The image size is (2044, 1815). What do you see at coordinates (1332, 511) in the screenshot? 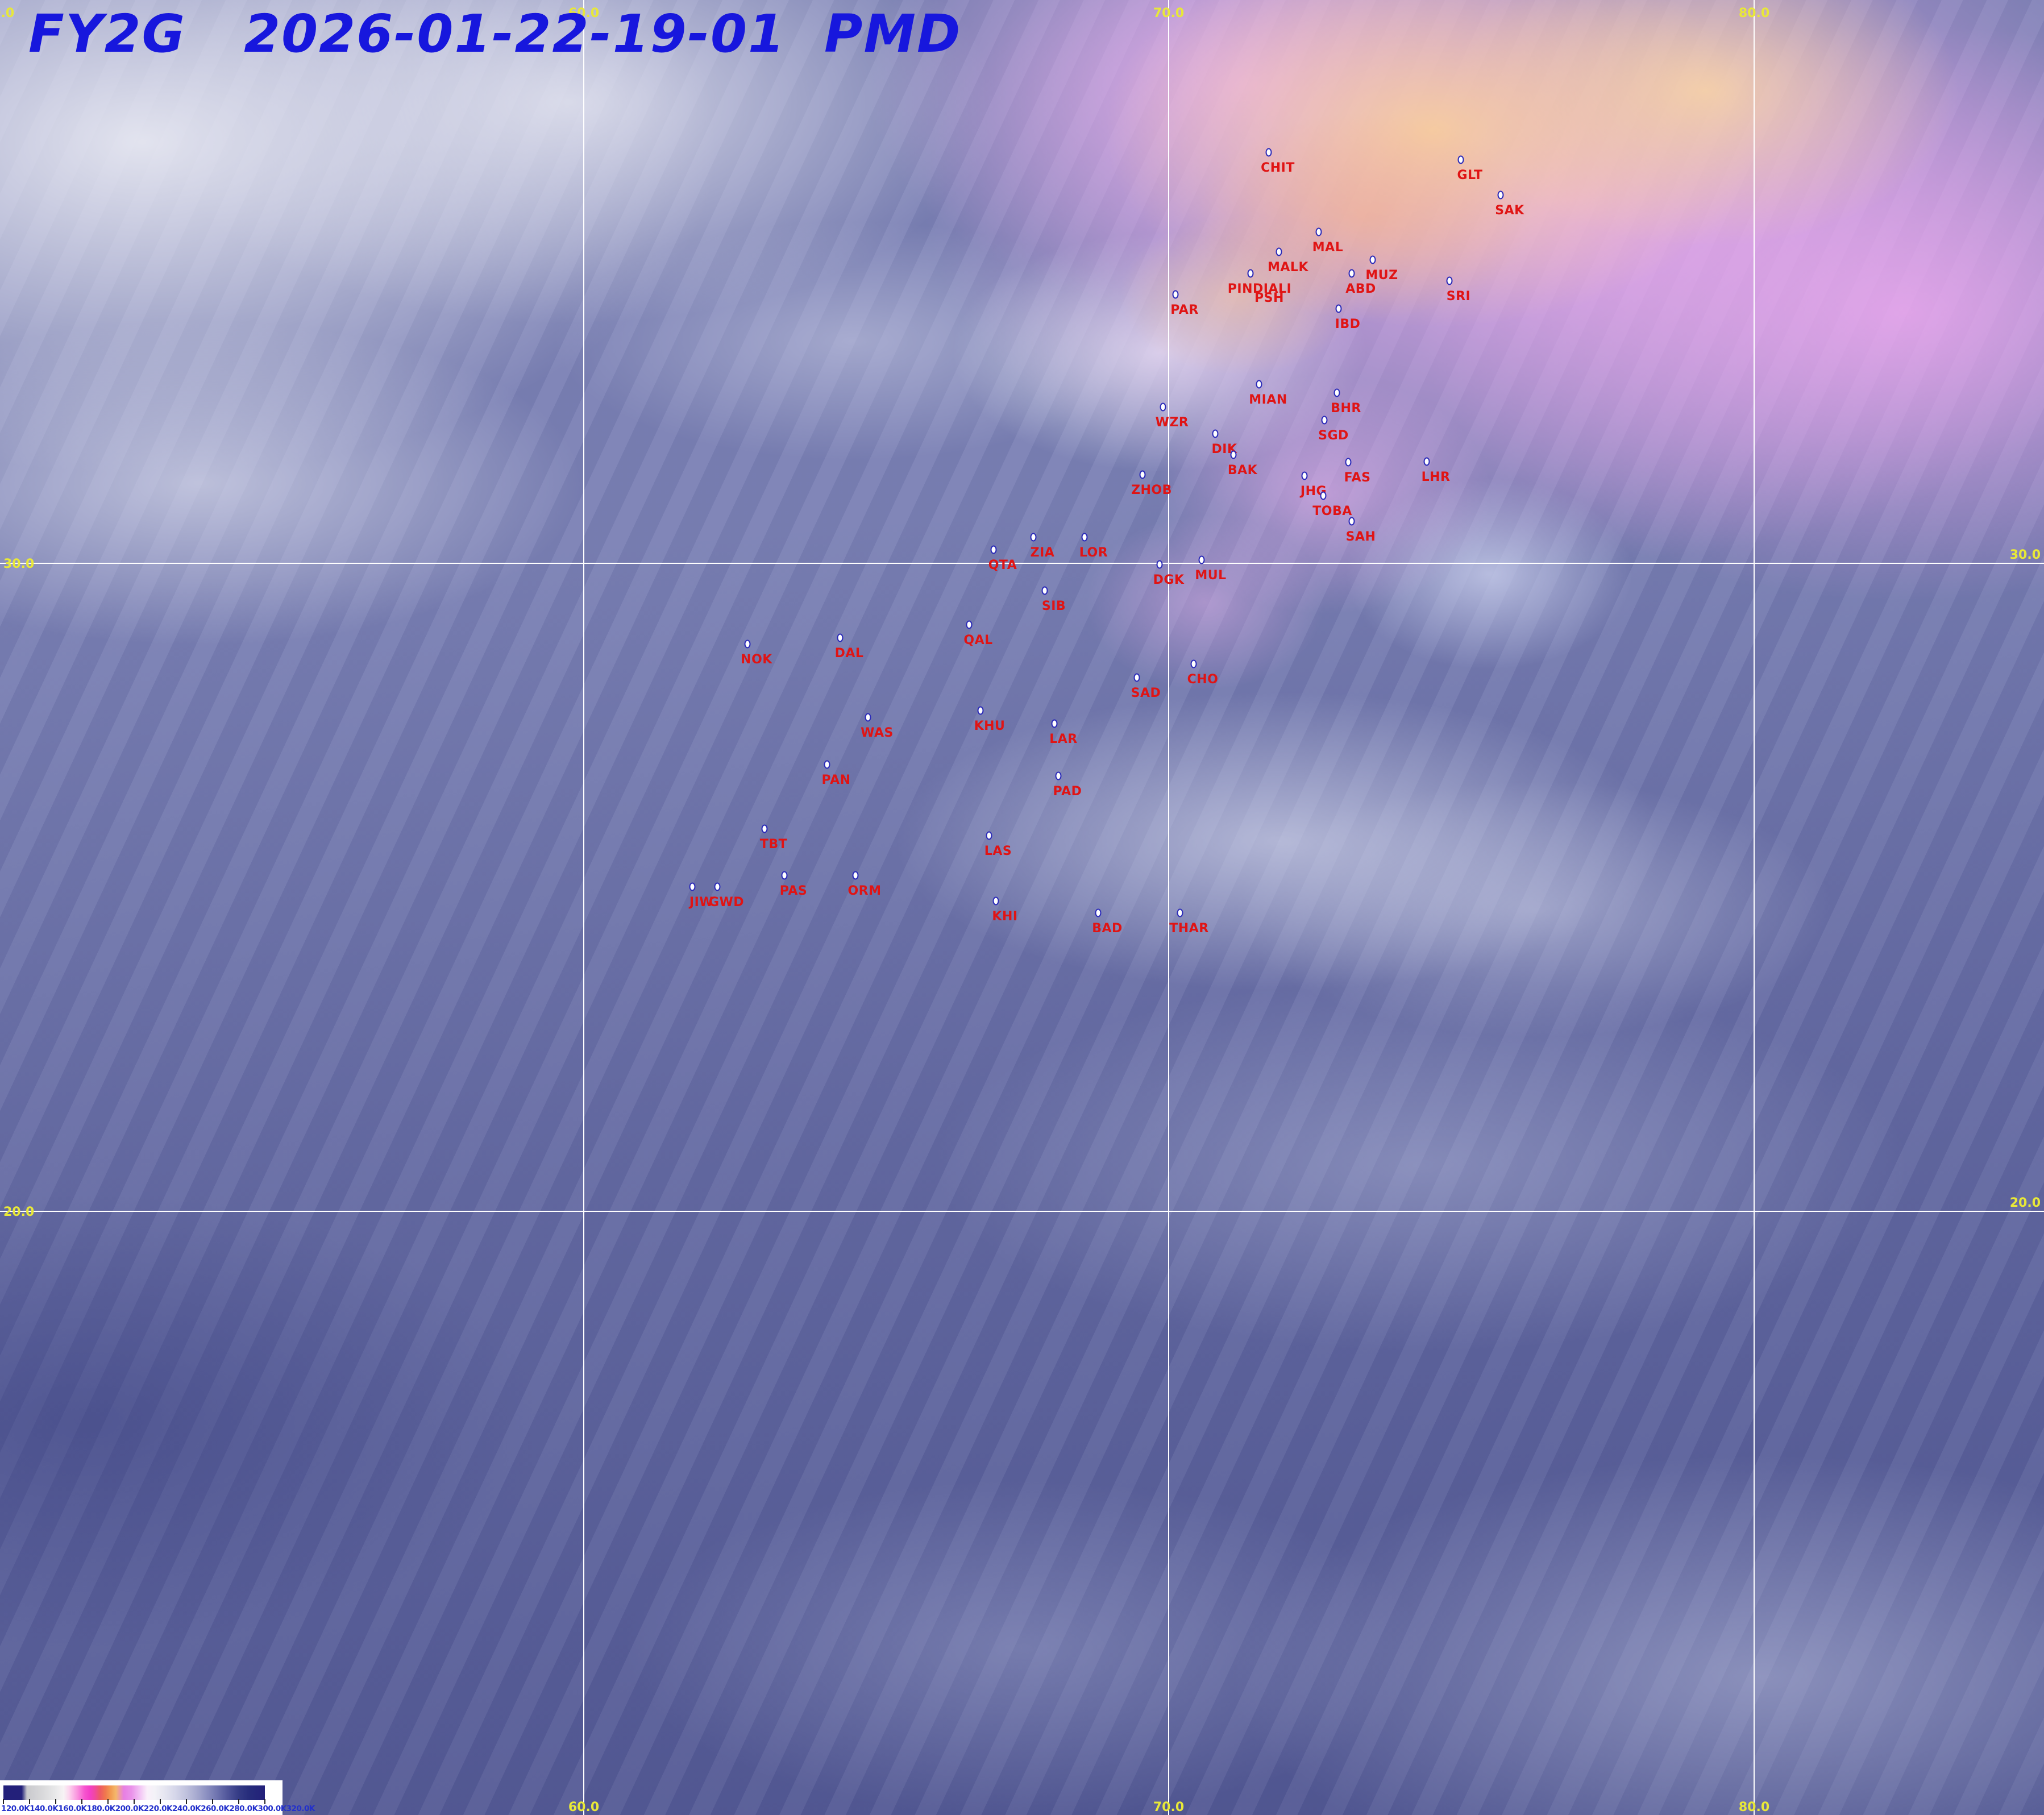
I see `station-label-TOBA: TOBA` at bounding box center [1332, 511].